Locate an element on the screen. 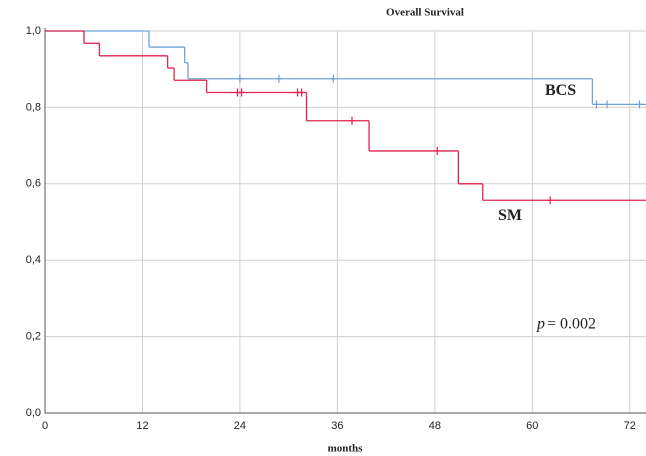  y-tick-label: 0,2 is located at coordinates (33, 337).